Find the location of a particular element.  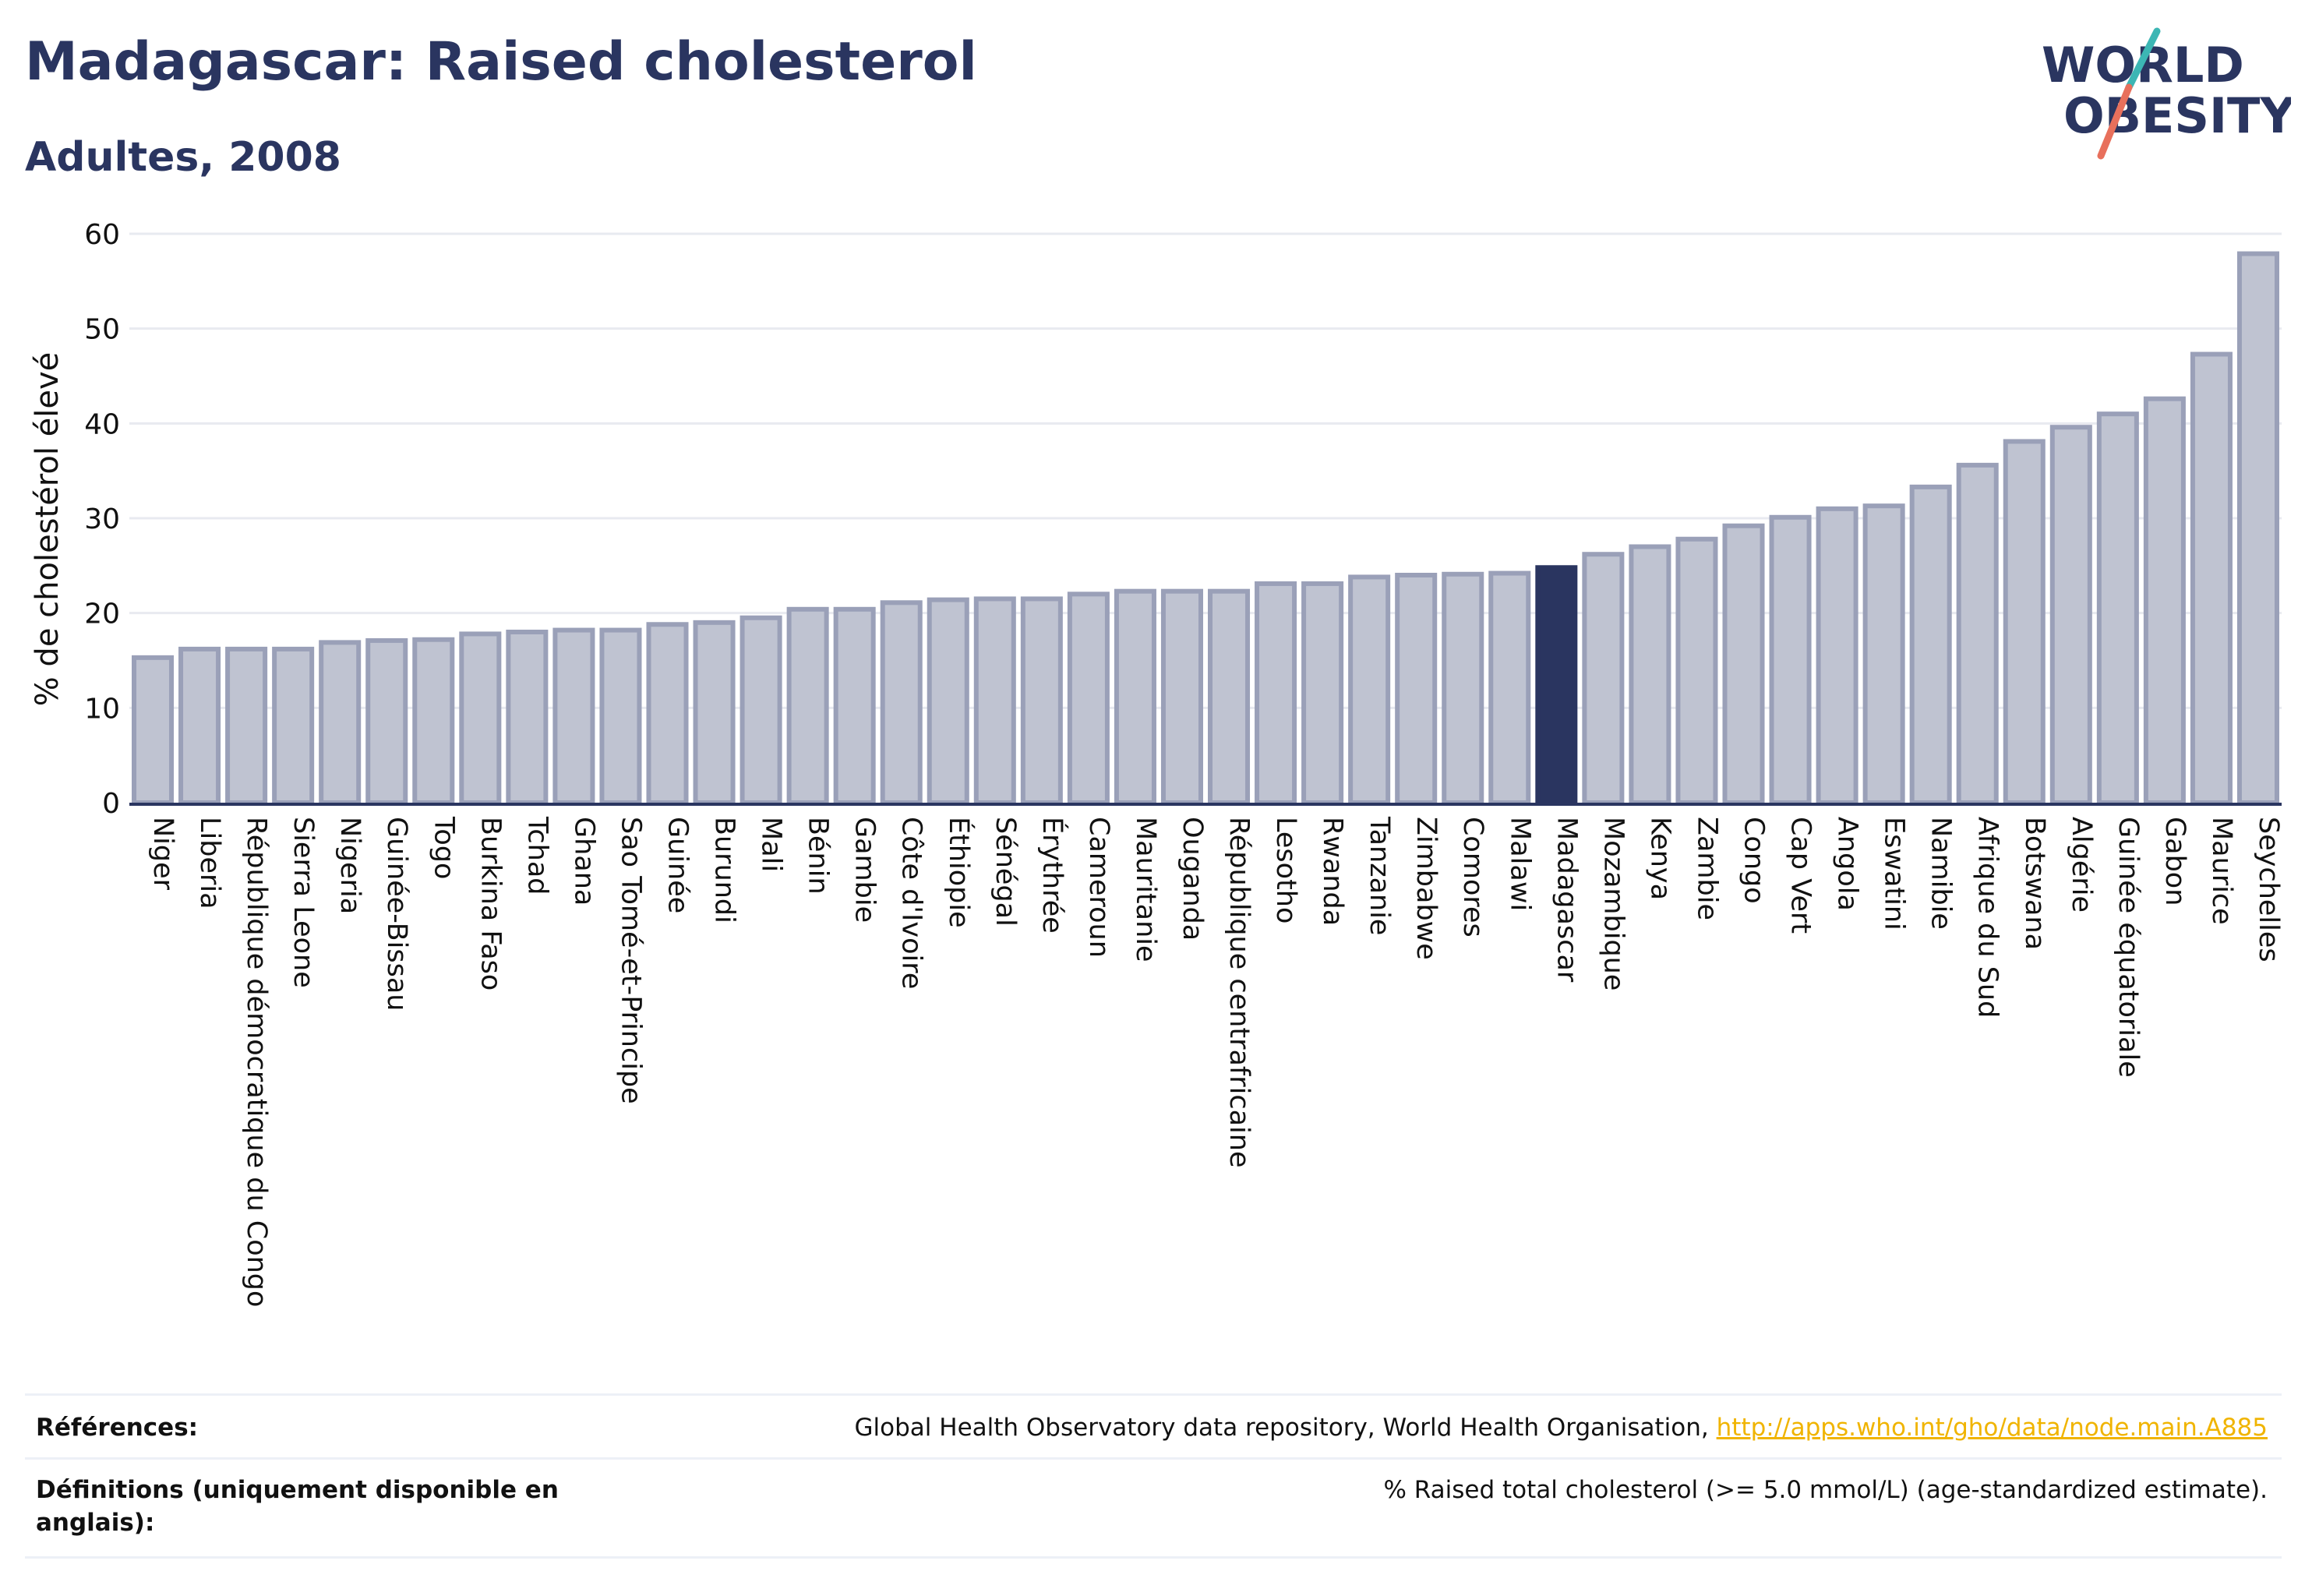

x-tick-label: Congo is located at coordinates (1754, 860).